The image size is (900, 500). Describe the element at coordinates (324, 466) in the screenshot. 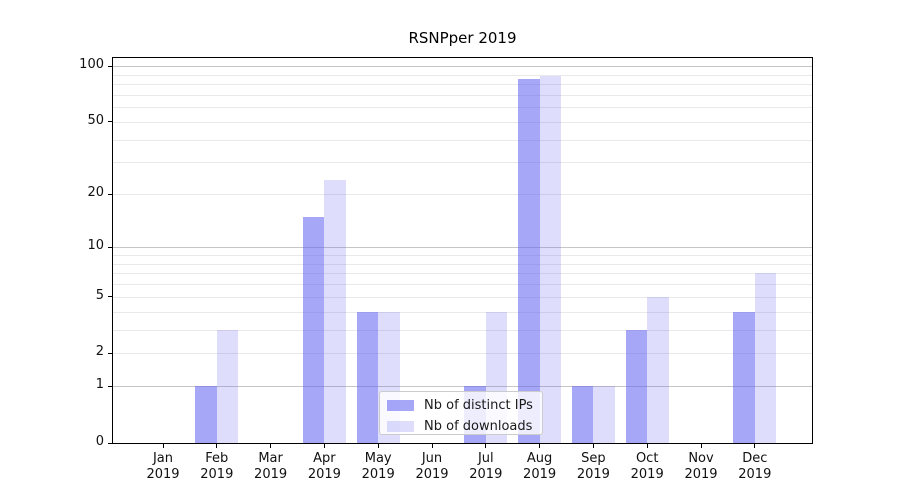

I see `x-axis-tick-label: Apr 2019` at that location.